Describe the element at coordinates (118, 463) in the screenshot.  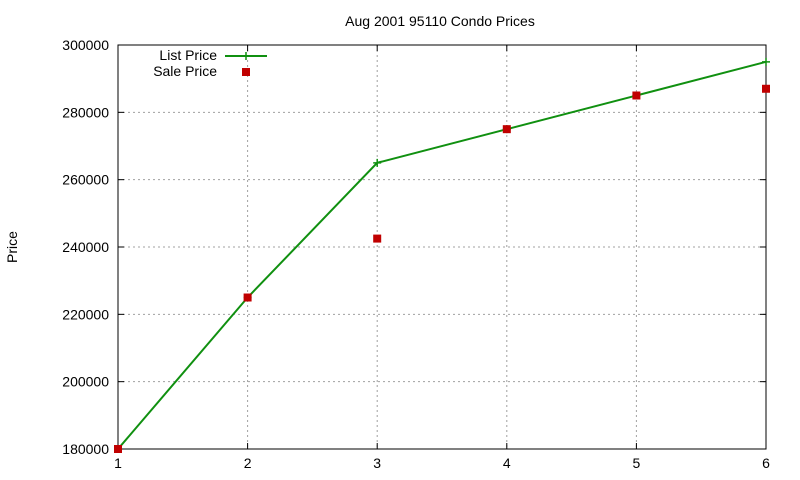
I see `x-tick-label: 1` at that location.